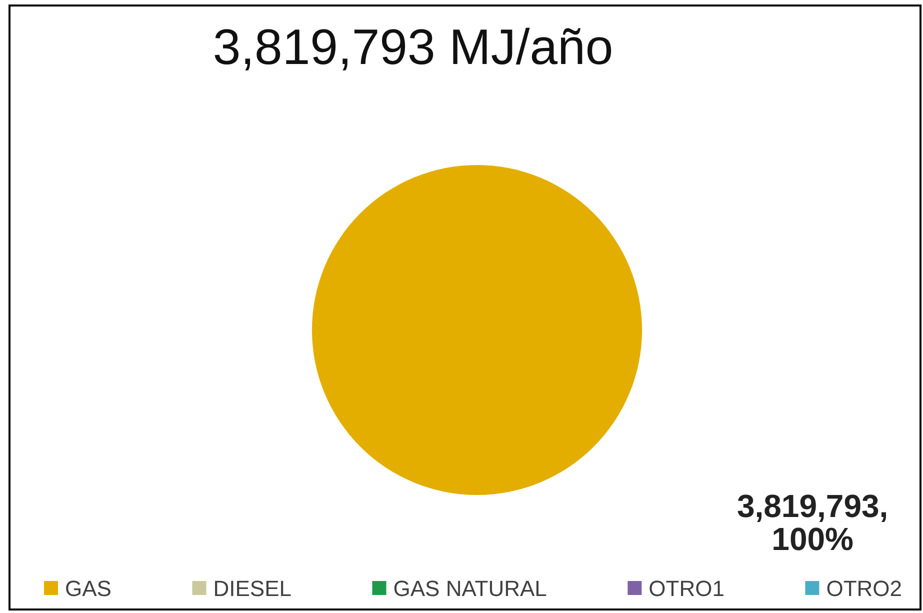  Describe the element at coordinates (88, 588) in the screenshot. I see `legend-label: GAS` at that location.